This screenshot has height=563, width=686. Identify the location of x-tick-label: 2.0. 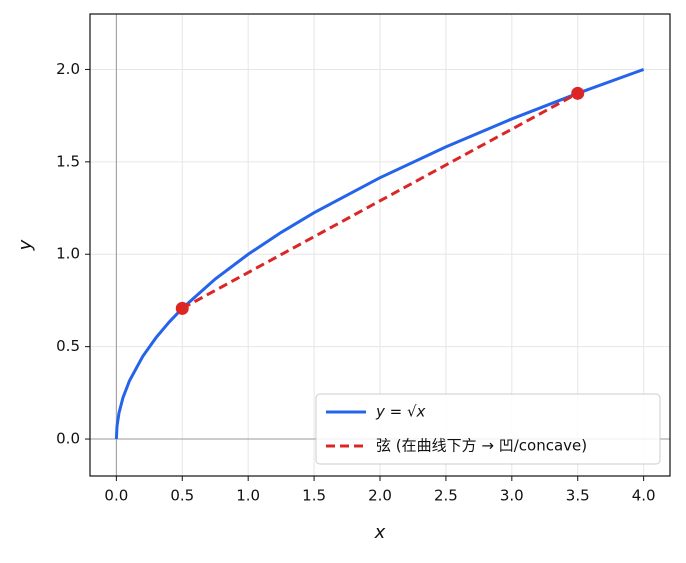
(380, 496).